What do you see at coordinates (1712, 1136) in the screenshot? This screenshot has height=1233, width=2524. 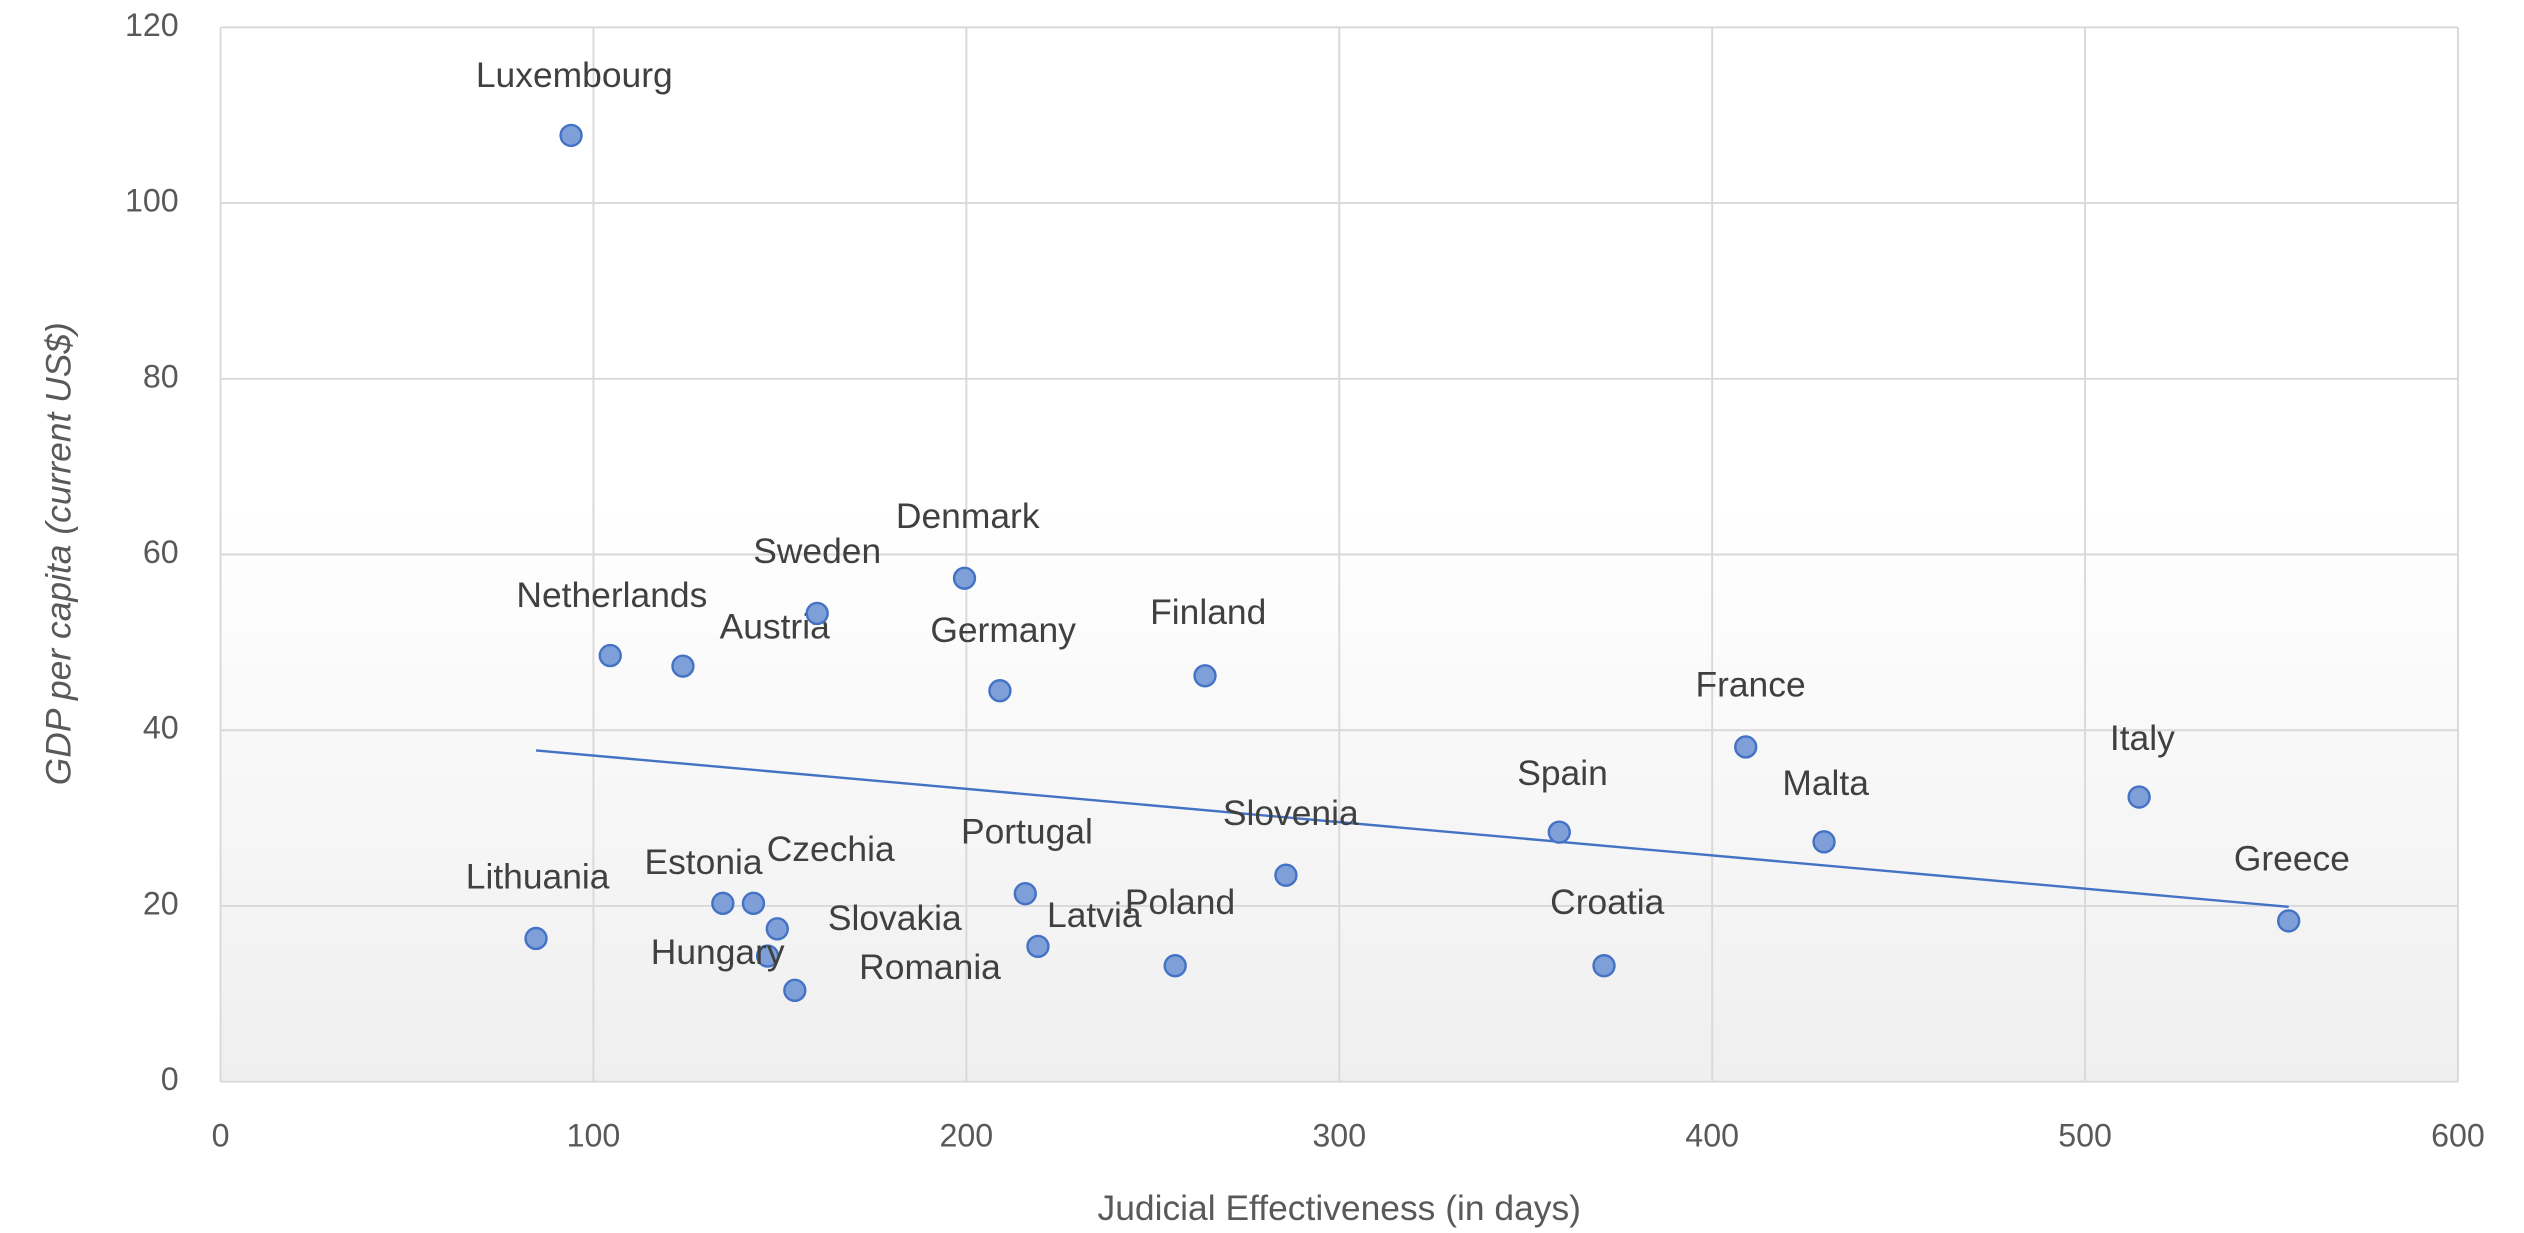 I see `x-tick-label: 400` at bounding box center [1712, 1136].